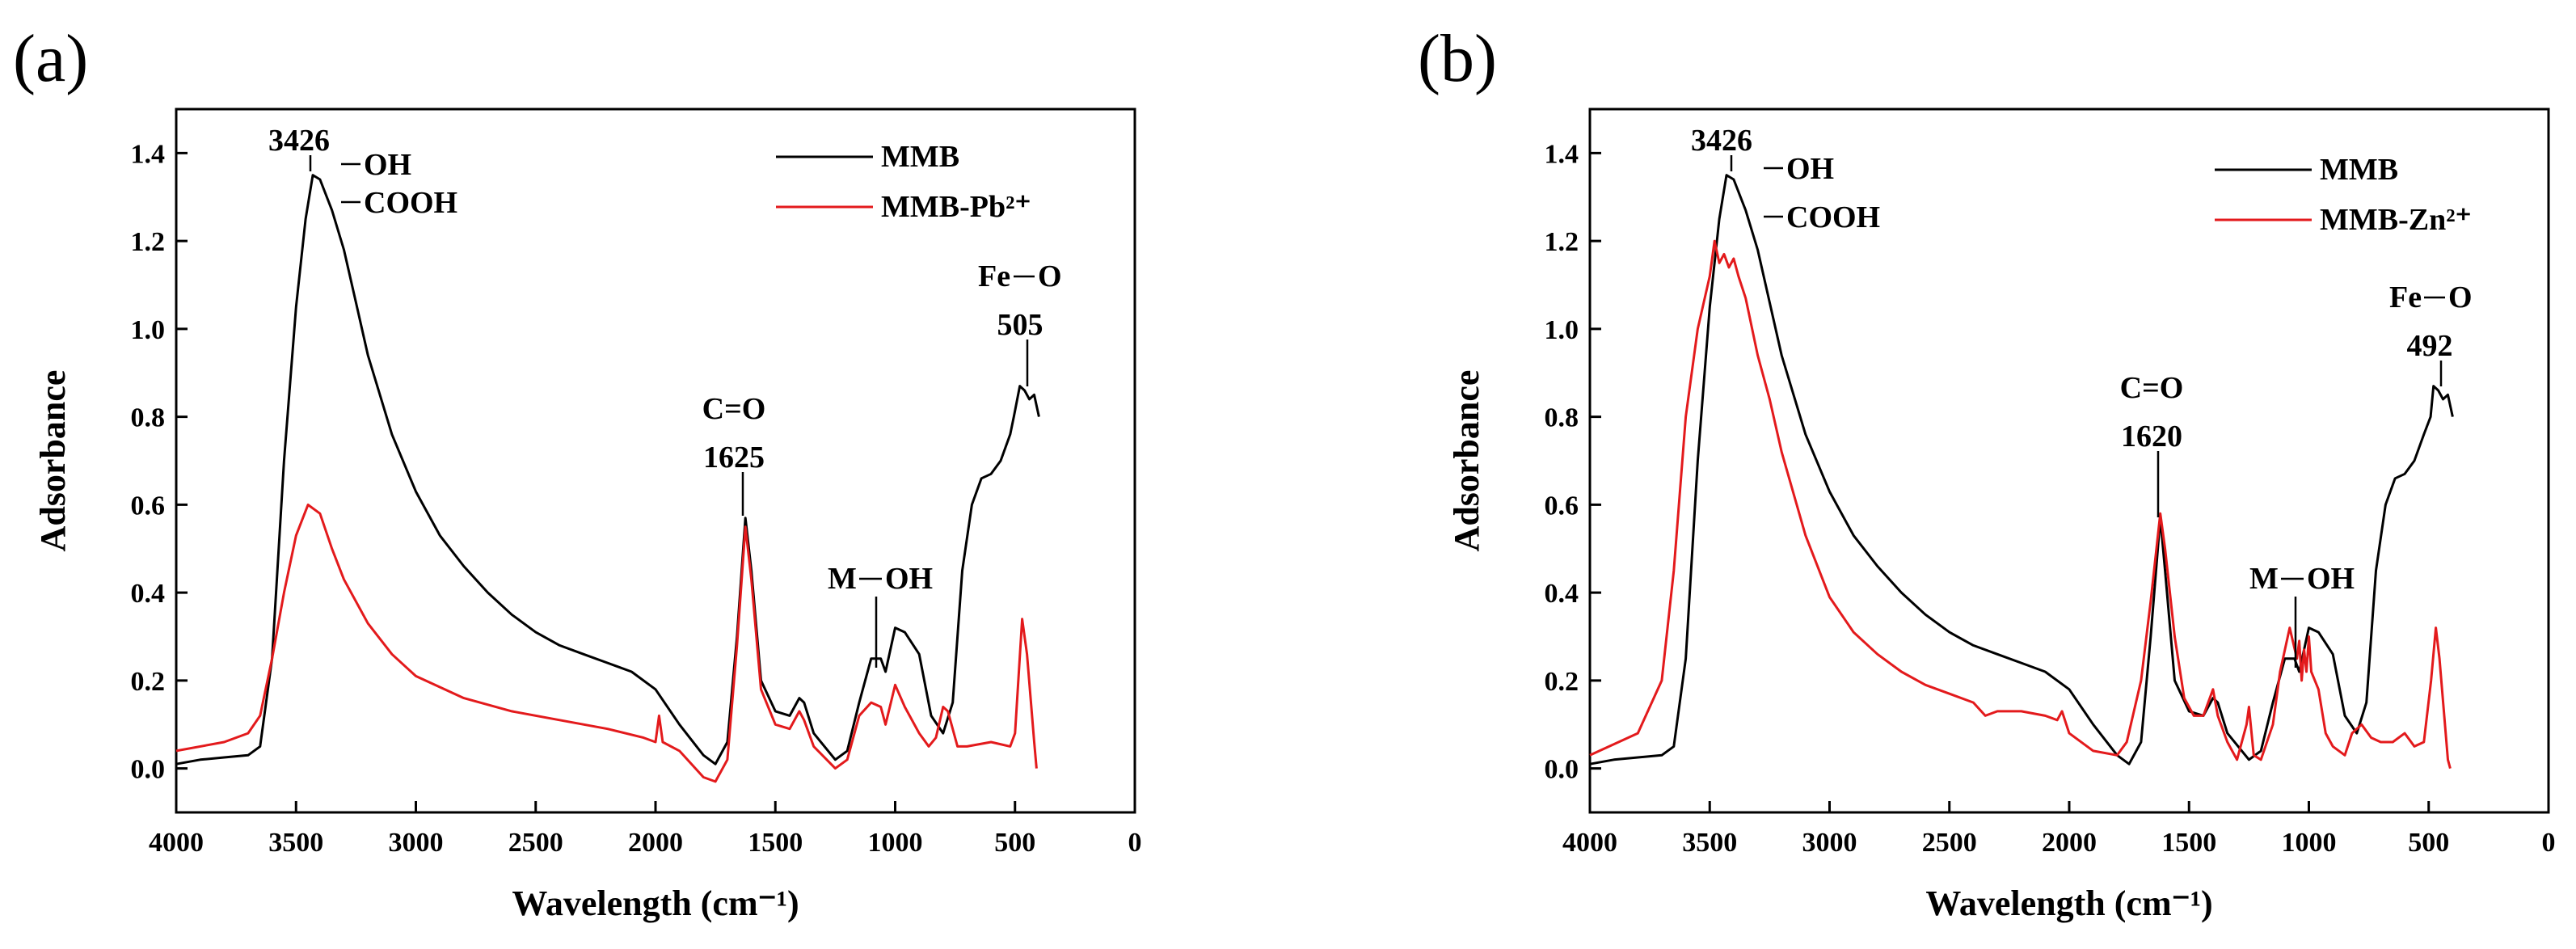 Image resolution: width=2576 pixels, height=949 pixels. Describe the element at coordinates (903, 182) in the screenshot. I see `panel-a-legend: MMB MMB-Pb²⁺` at that location.